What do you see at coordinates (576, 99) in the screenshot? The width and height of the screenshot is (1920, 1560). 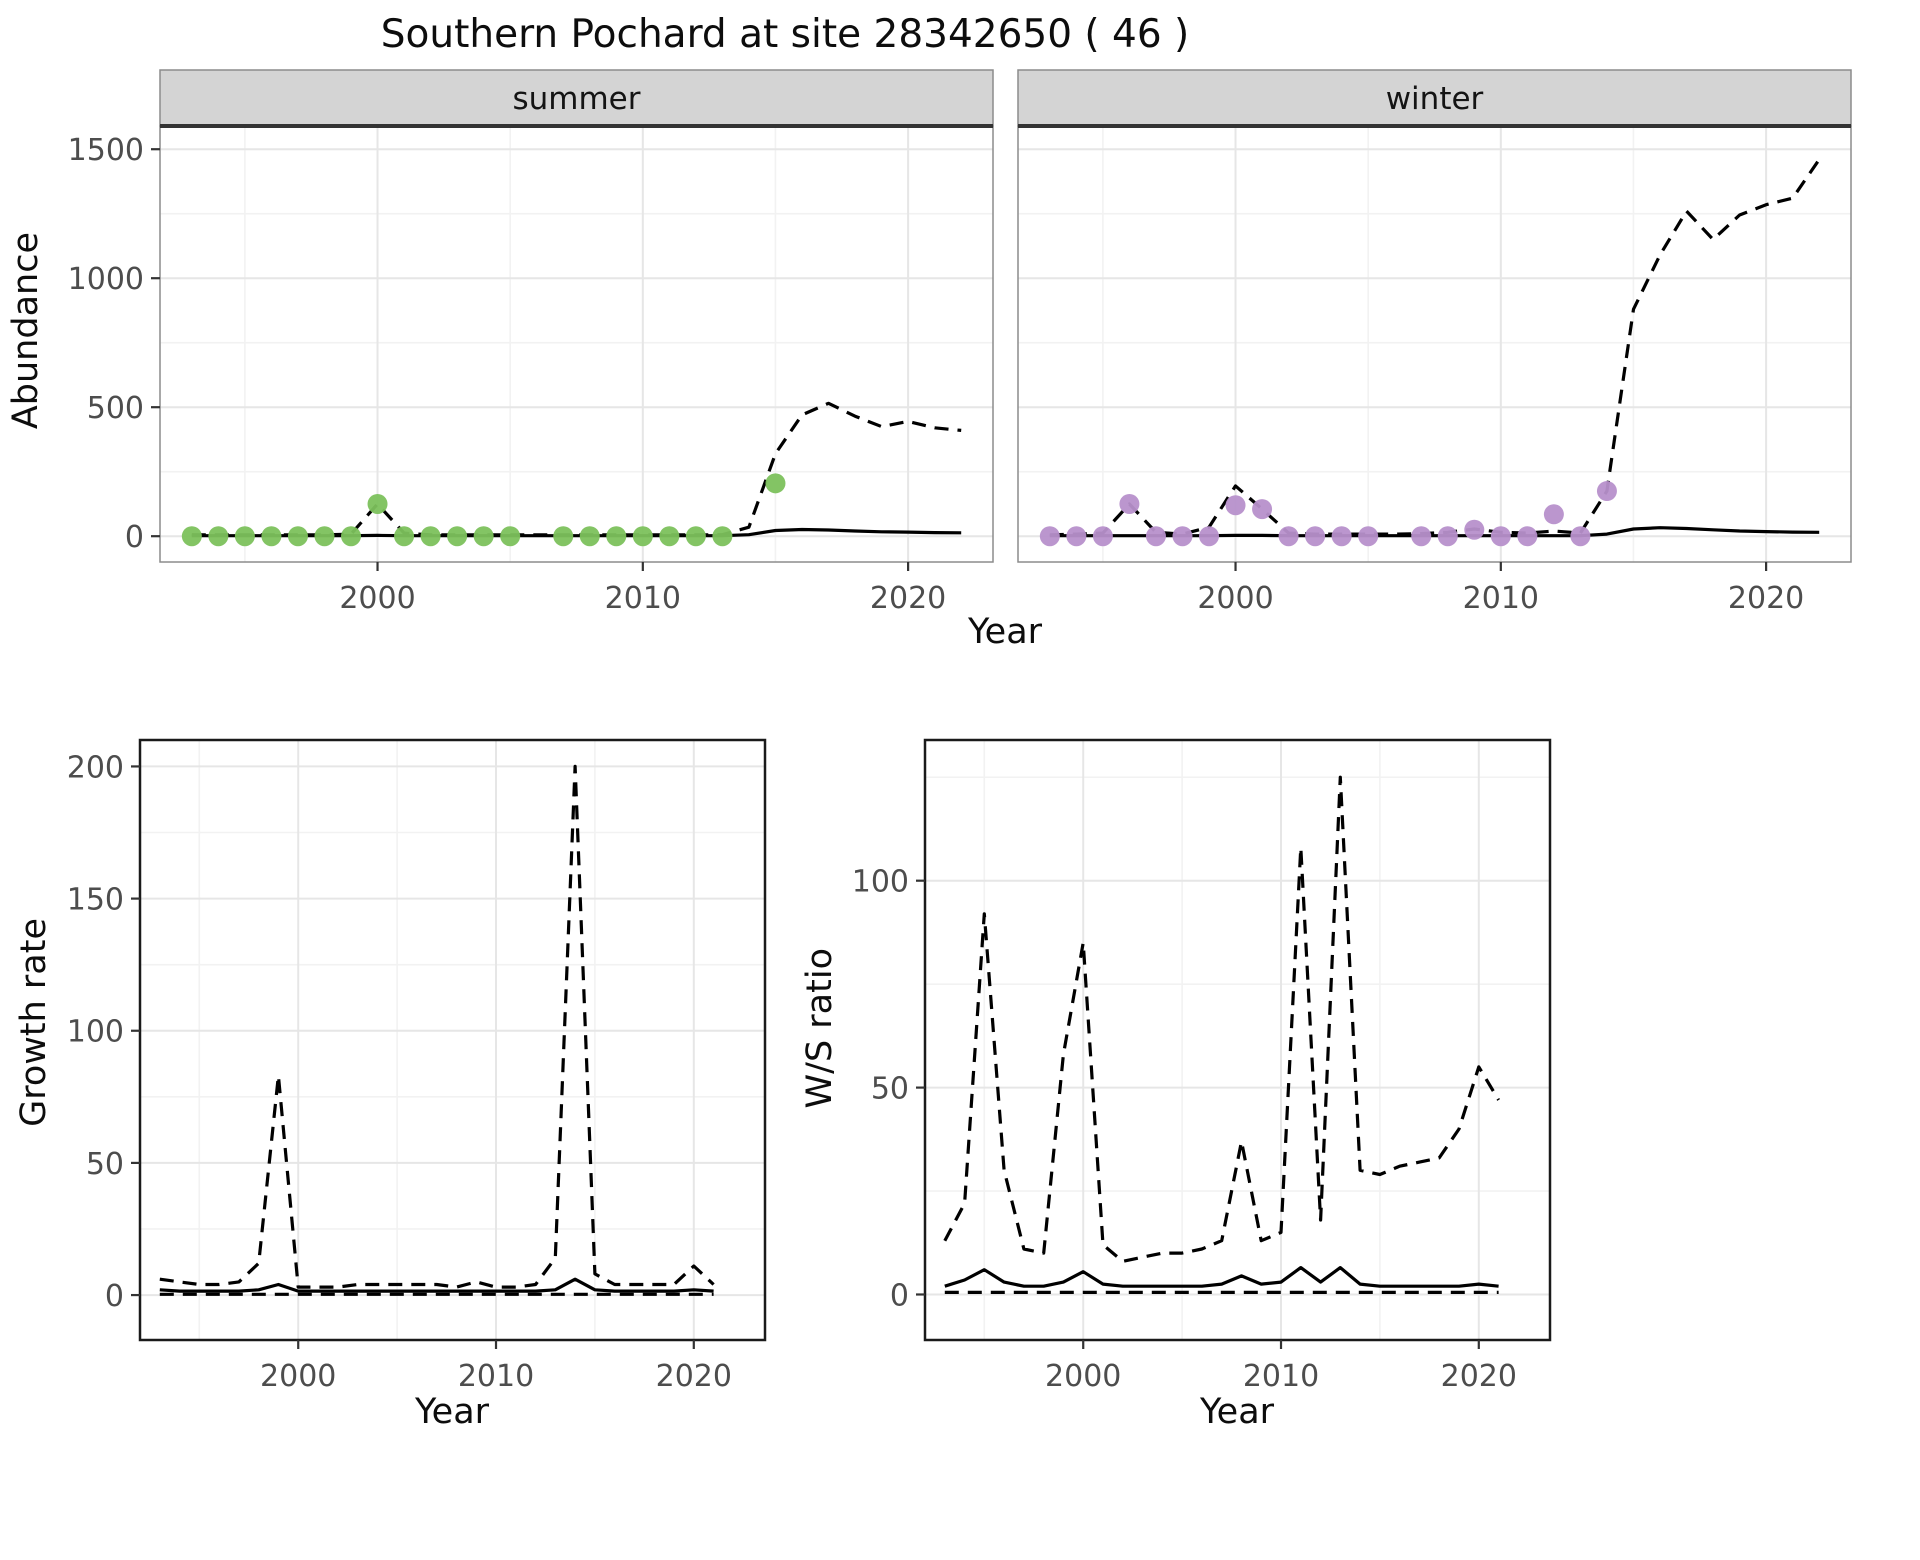 I see `svg-text: summer` at bounding box center [576, 99].